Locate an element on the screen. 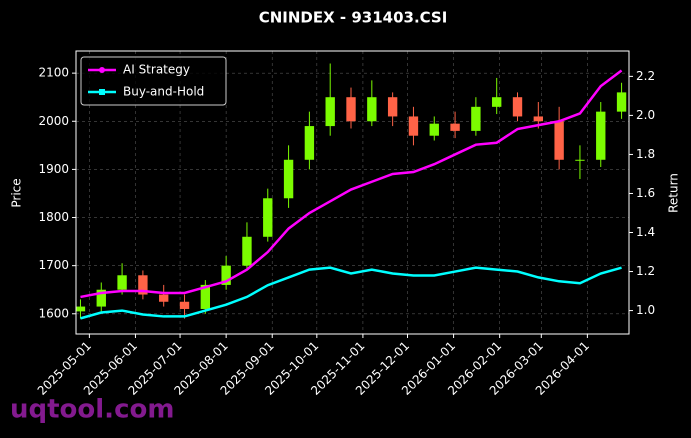 Image resolution: width=691 pixels, height=438 pixels. y-axis-label: Price is located at coordinates (17, 192).